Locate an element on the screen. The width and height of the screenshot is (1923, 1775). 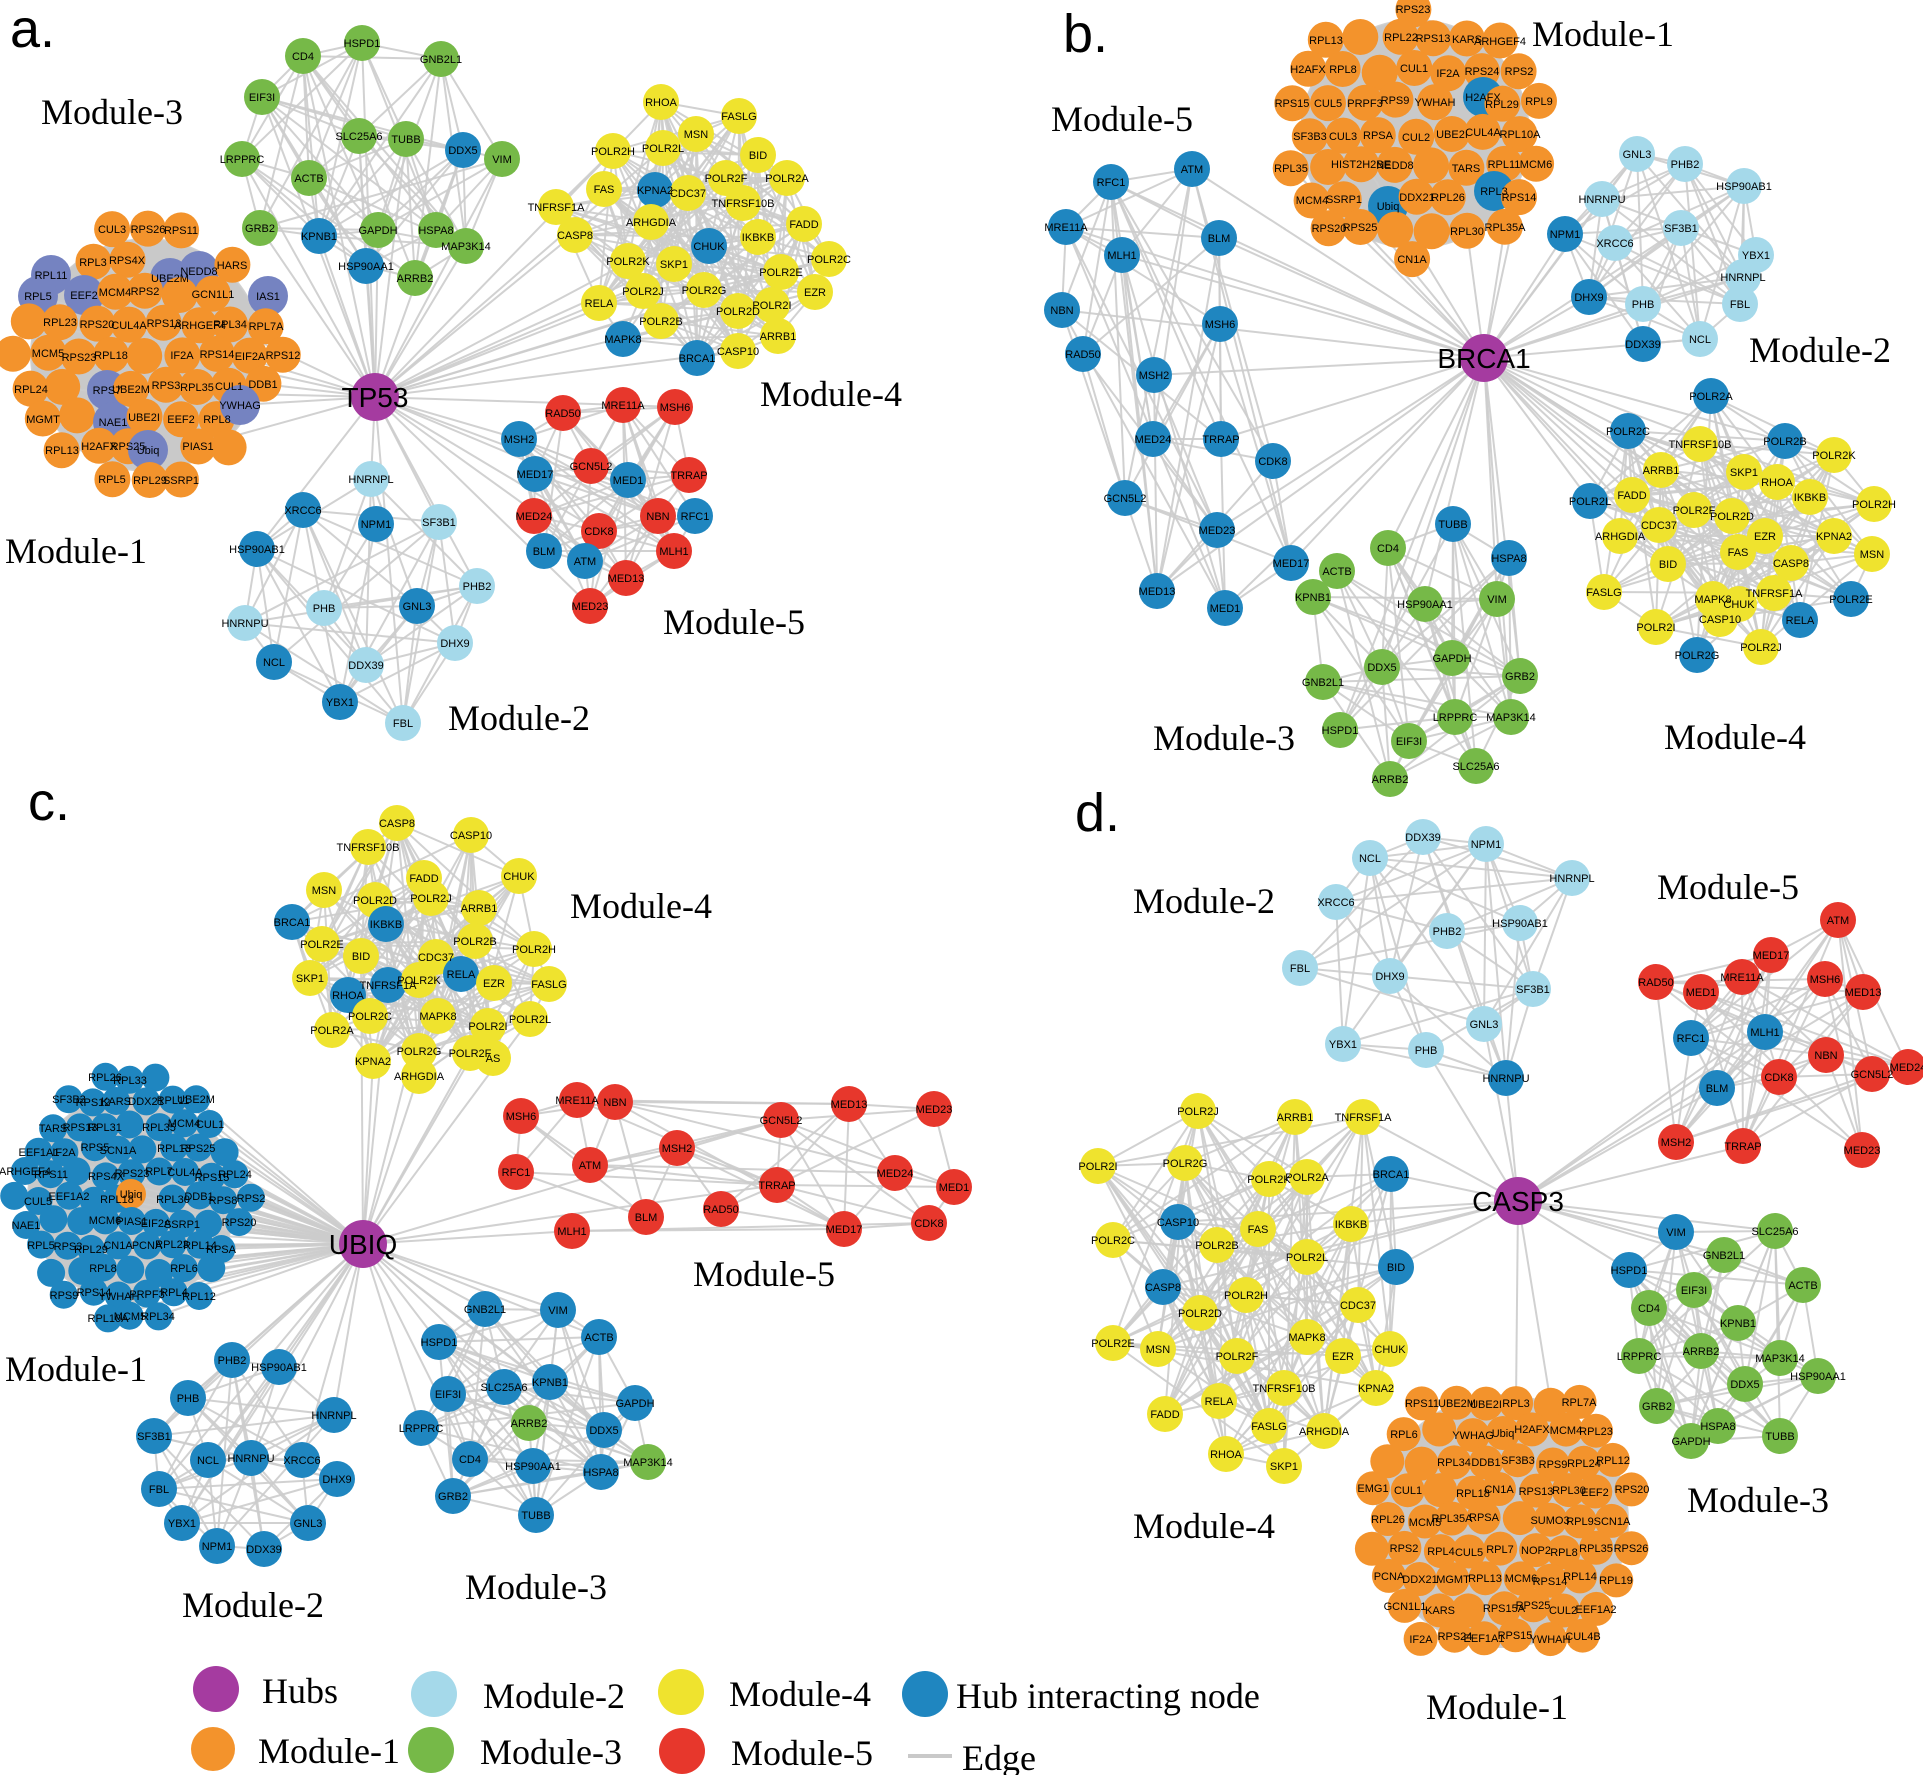
svg-text: RPS20 is located at coordinates (97, 325).